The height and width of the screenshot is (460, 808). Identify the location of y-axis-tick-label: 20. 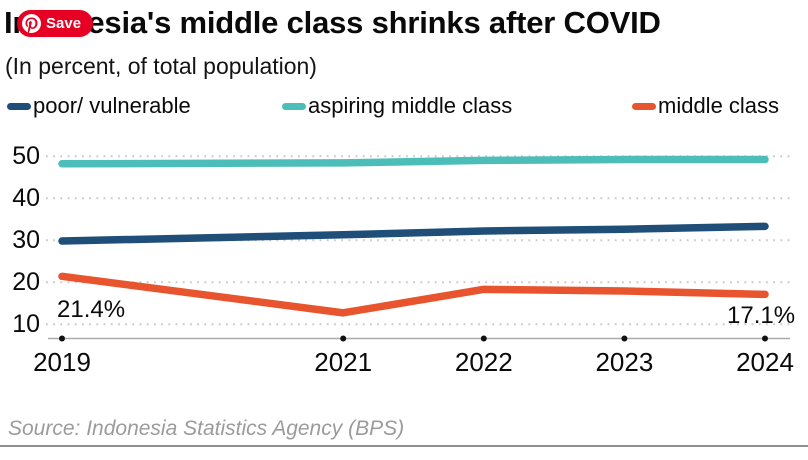
(26, 282).